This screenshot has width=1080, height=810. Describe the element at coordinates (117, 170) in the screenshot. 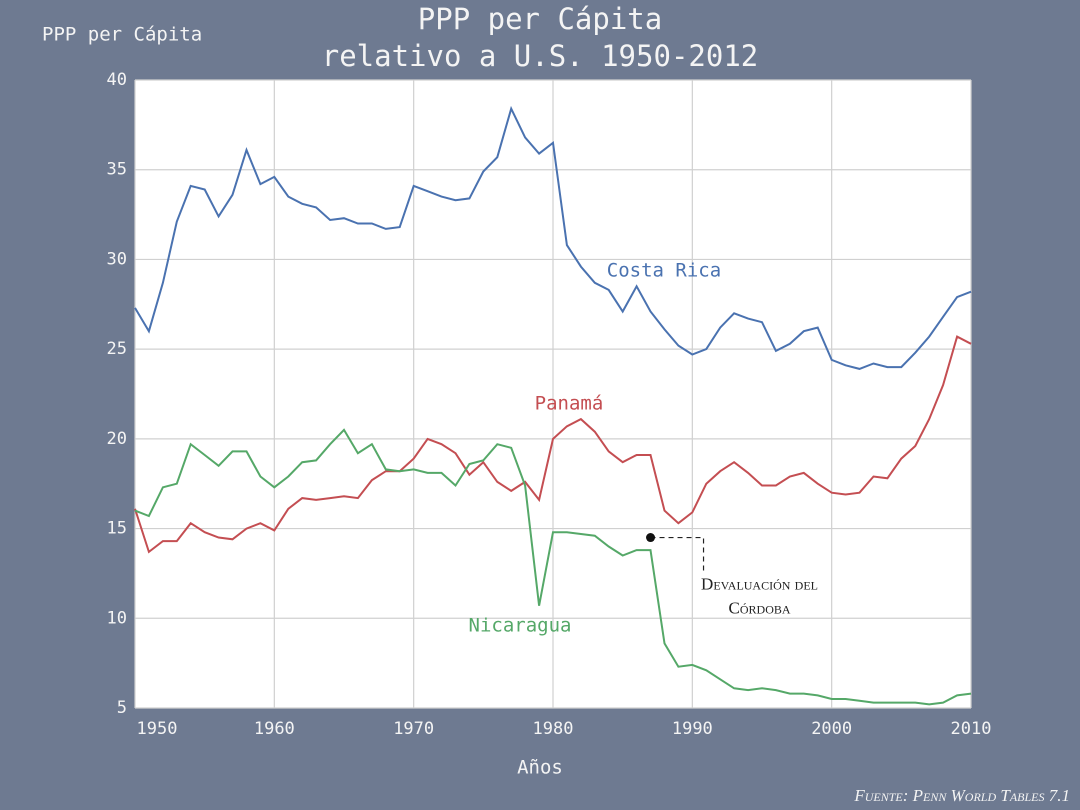

I see `y-tick-label: 35` at that location.